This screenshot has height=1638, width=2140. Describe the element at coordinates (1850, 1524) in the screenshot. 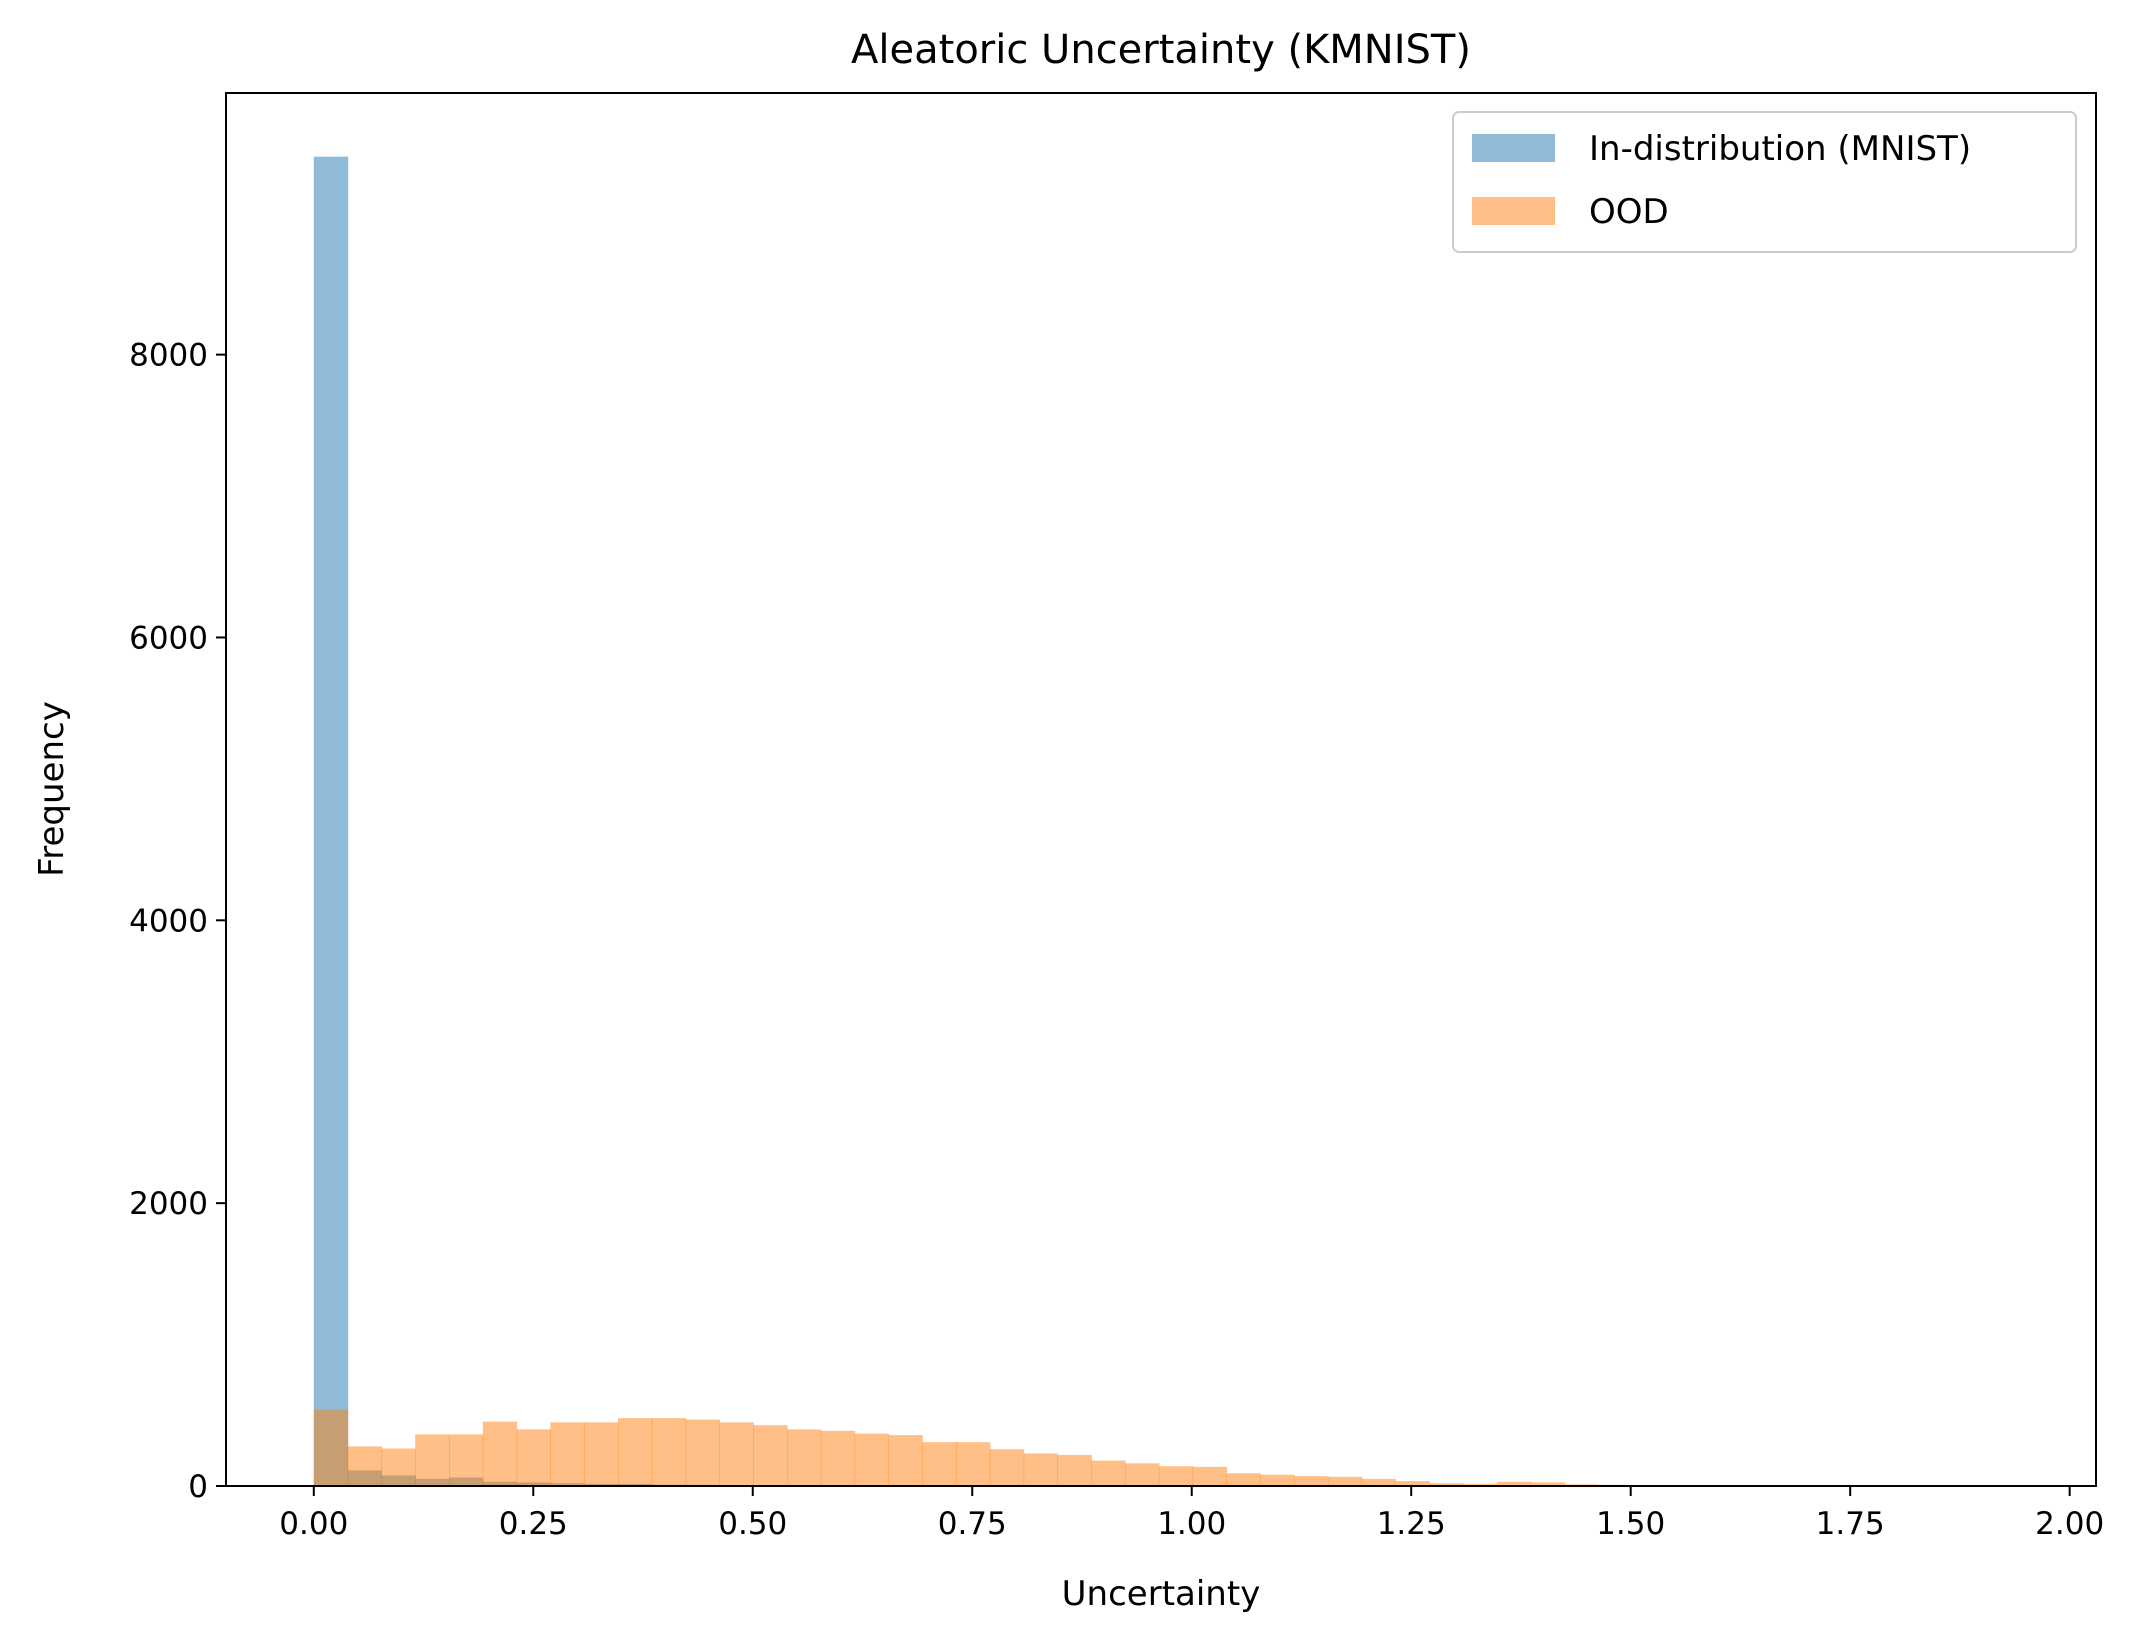

I see `x-tick-label: 1.75` at that location.